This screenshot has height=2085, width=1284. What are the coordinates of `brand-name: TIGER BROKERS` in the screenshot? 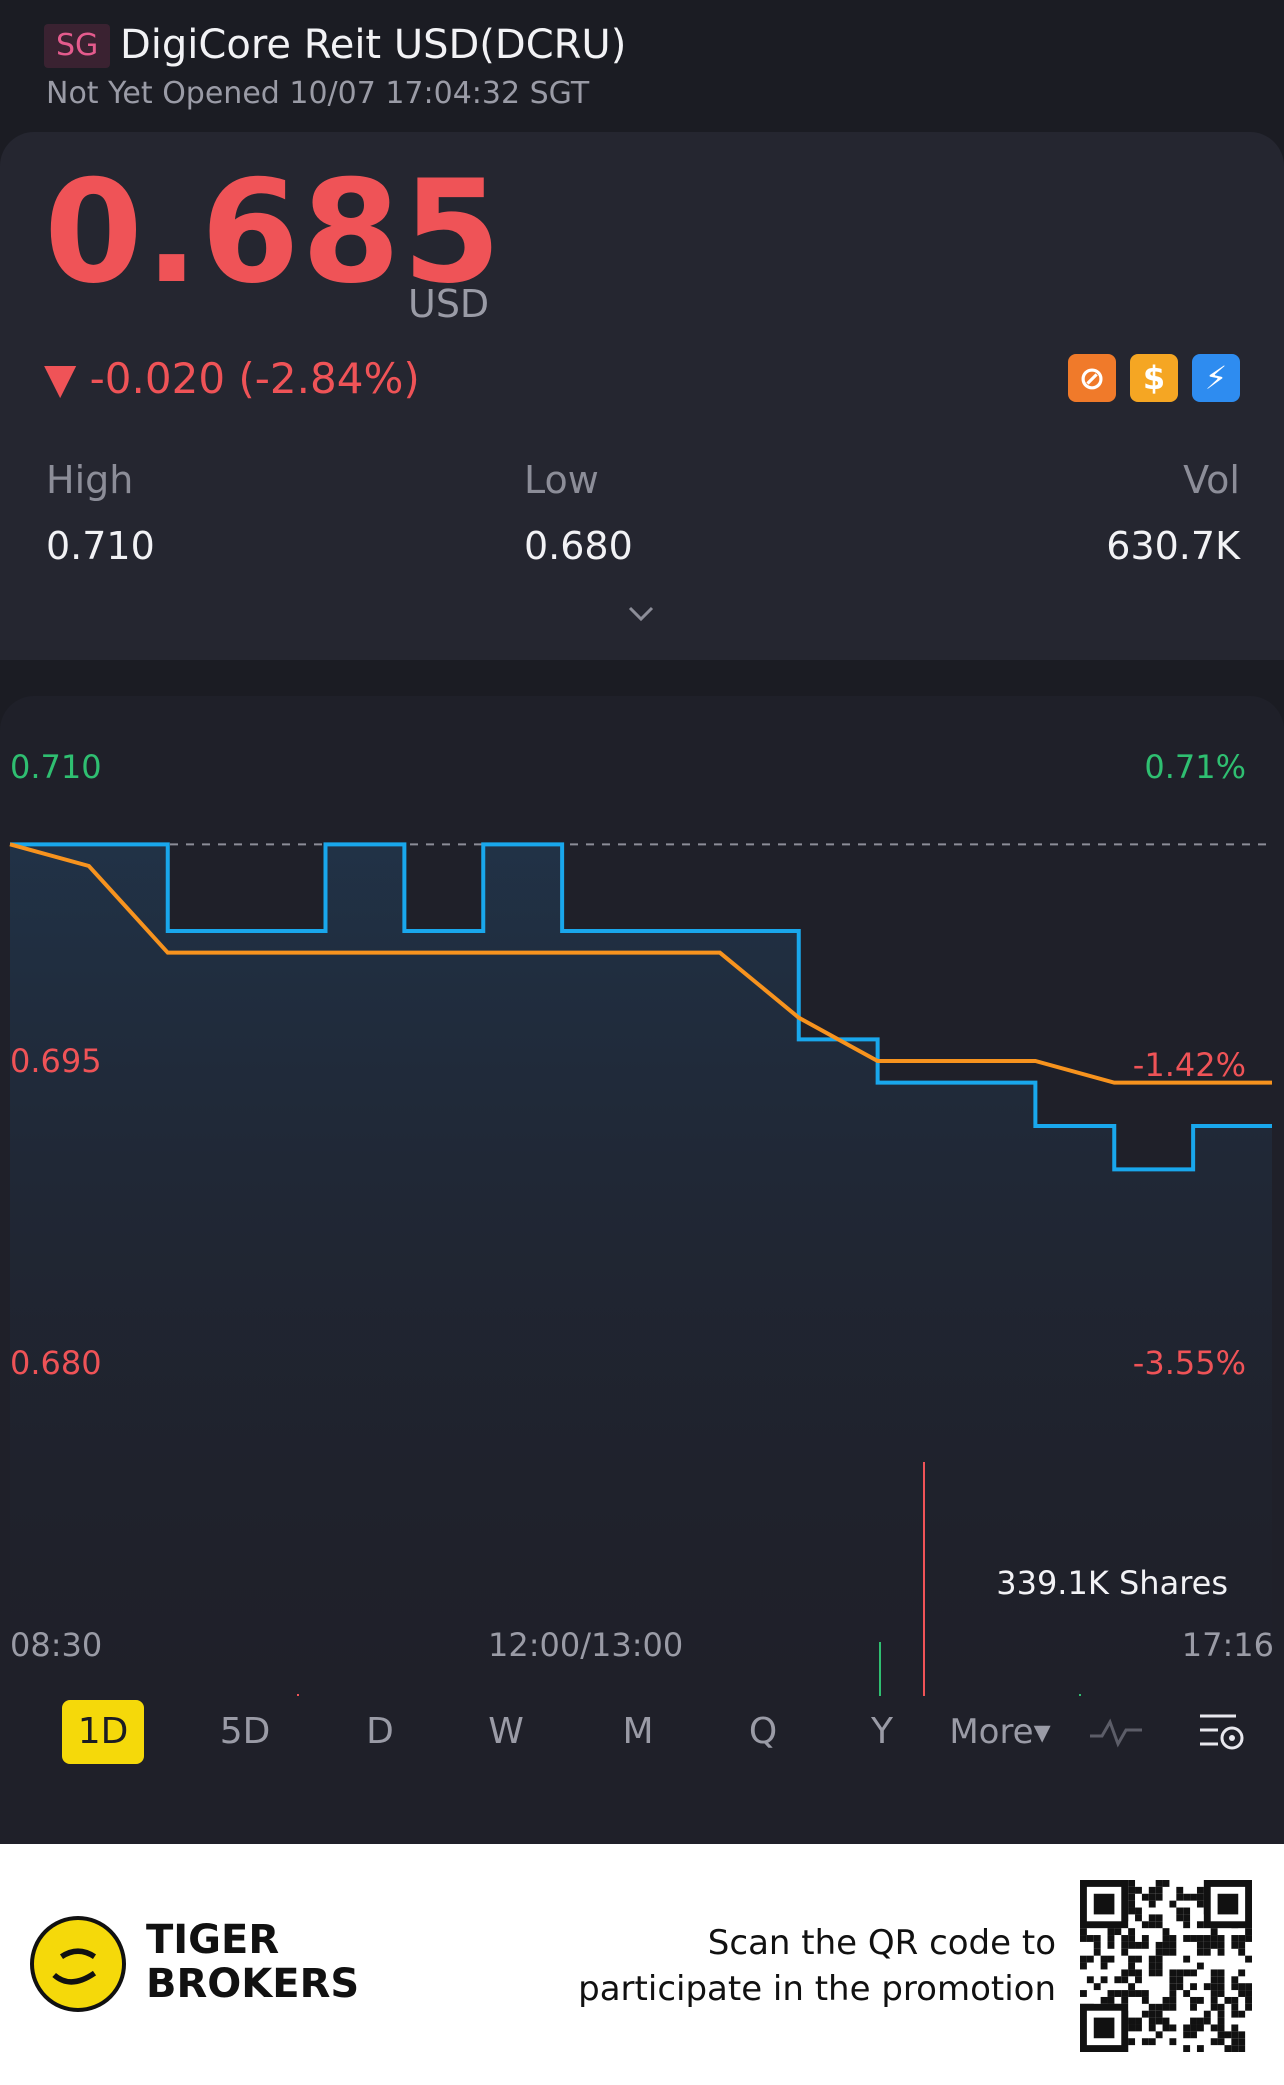 It's located at (252, 1962).